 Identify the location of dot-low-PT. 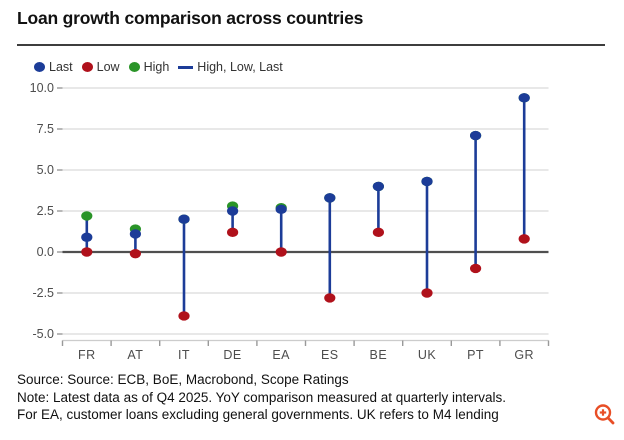
(476, 268).